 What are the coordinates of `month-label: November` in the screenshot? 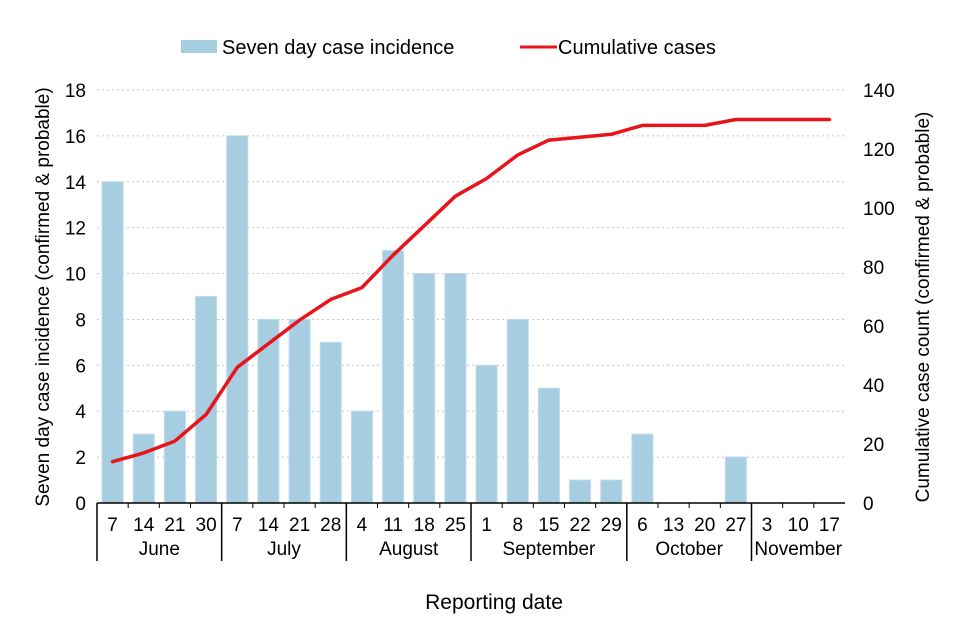 It's located at (798, 549).